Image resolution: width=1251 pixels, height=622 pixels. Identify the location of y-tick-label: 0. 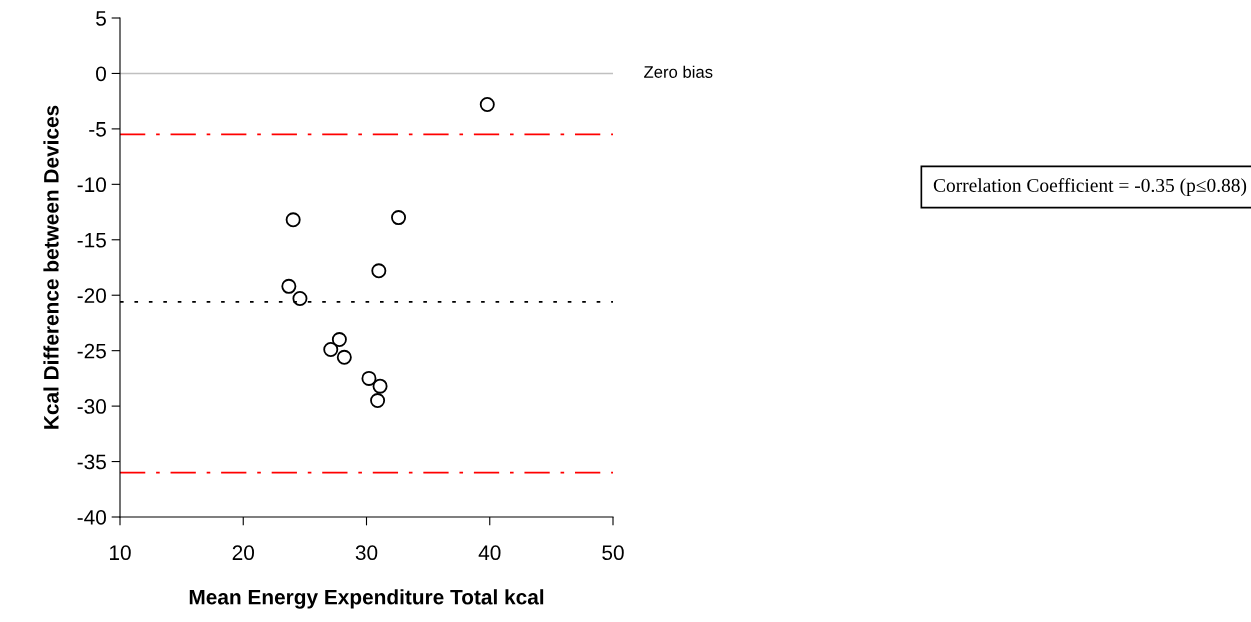
(101, 74).